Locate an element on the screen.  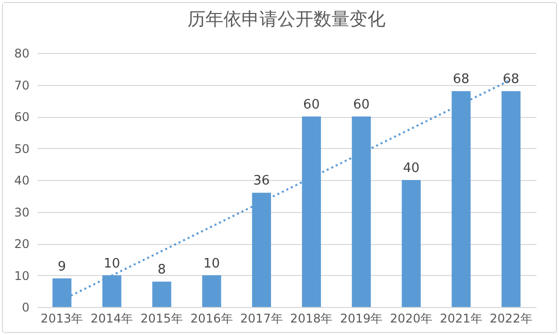
x-tick-label: 2013年 is located at coordinates (62, 319).